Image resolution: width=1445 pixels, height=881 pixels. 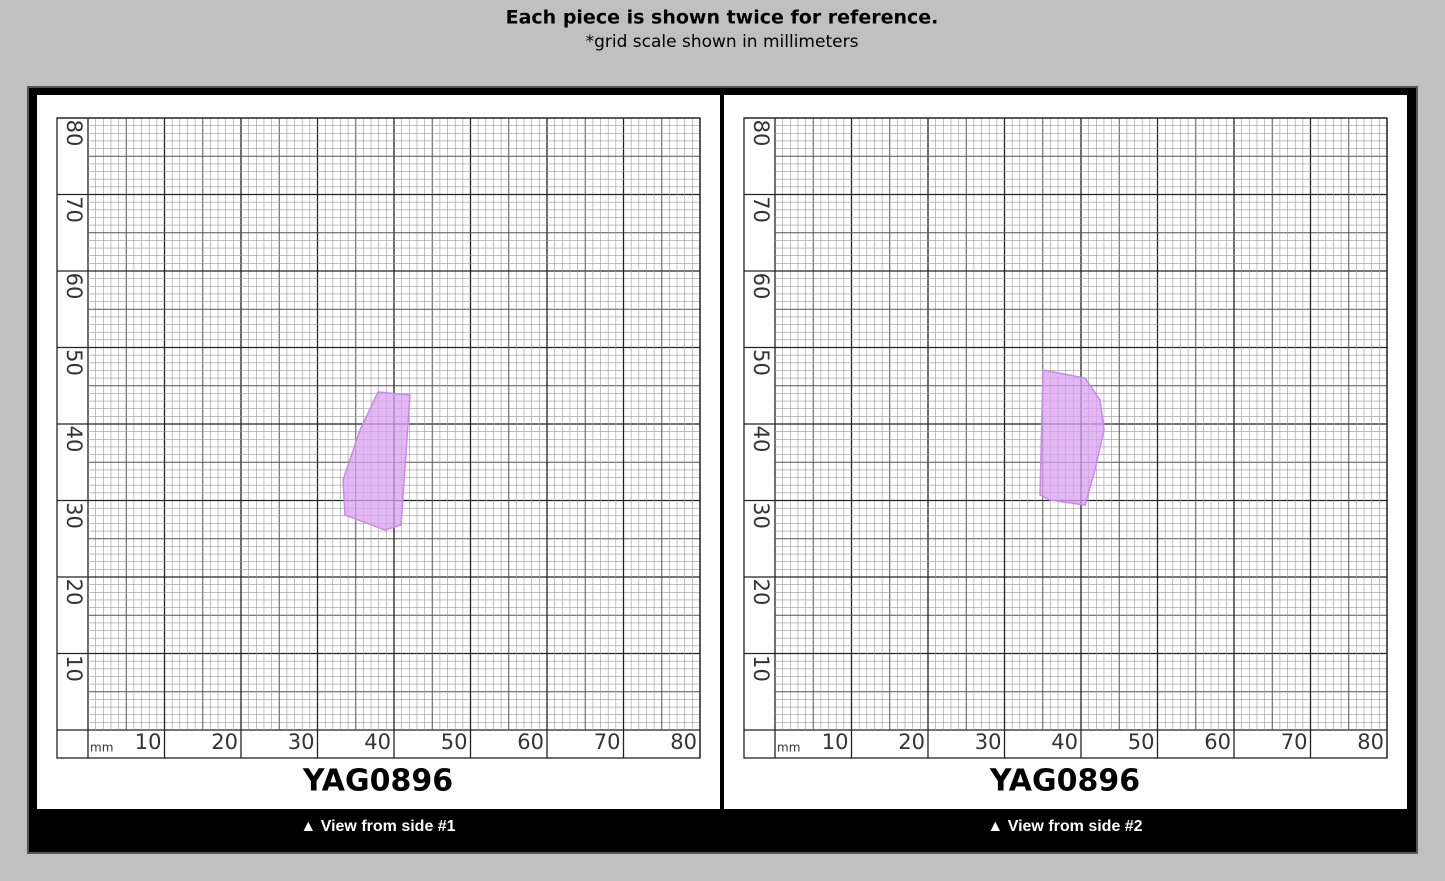 I want to click on view-caption: ▲ View from side #1, so click(x=377, y=826).